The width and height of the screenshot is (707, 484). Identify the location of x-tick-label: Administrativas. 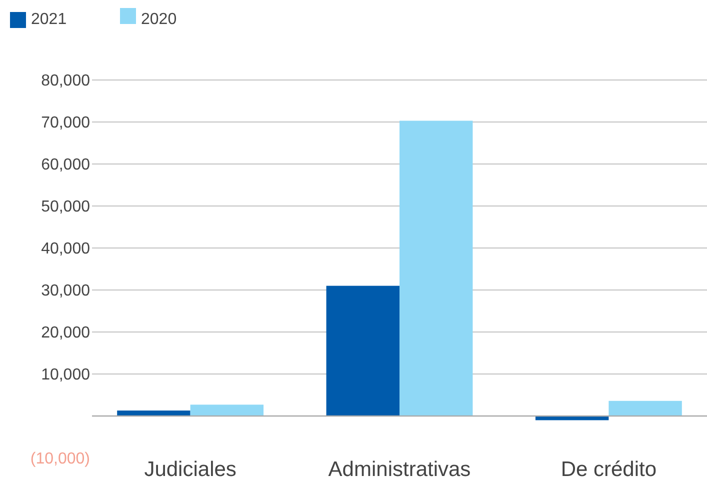
(399, 469).